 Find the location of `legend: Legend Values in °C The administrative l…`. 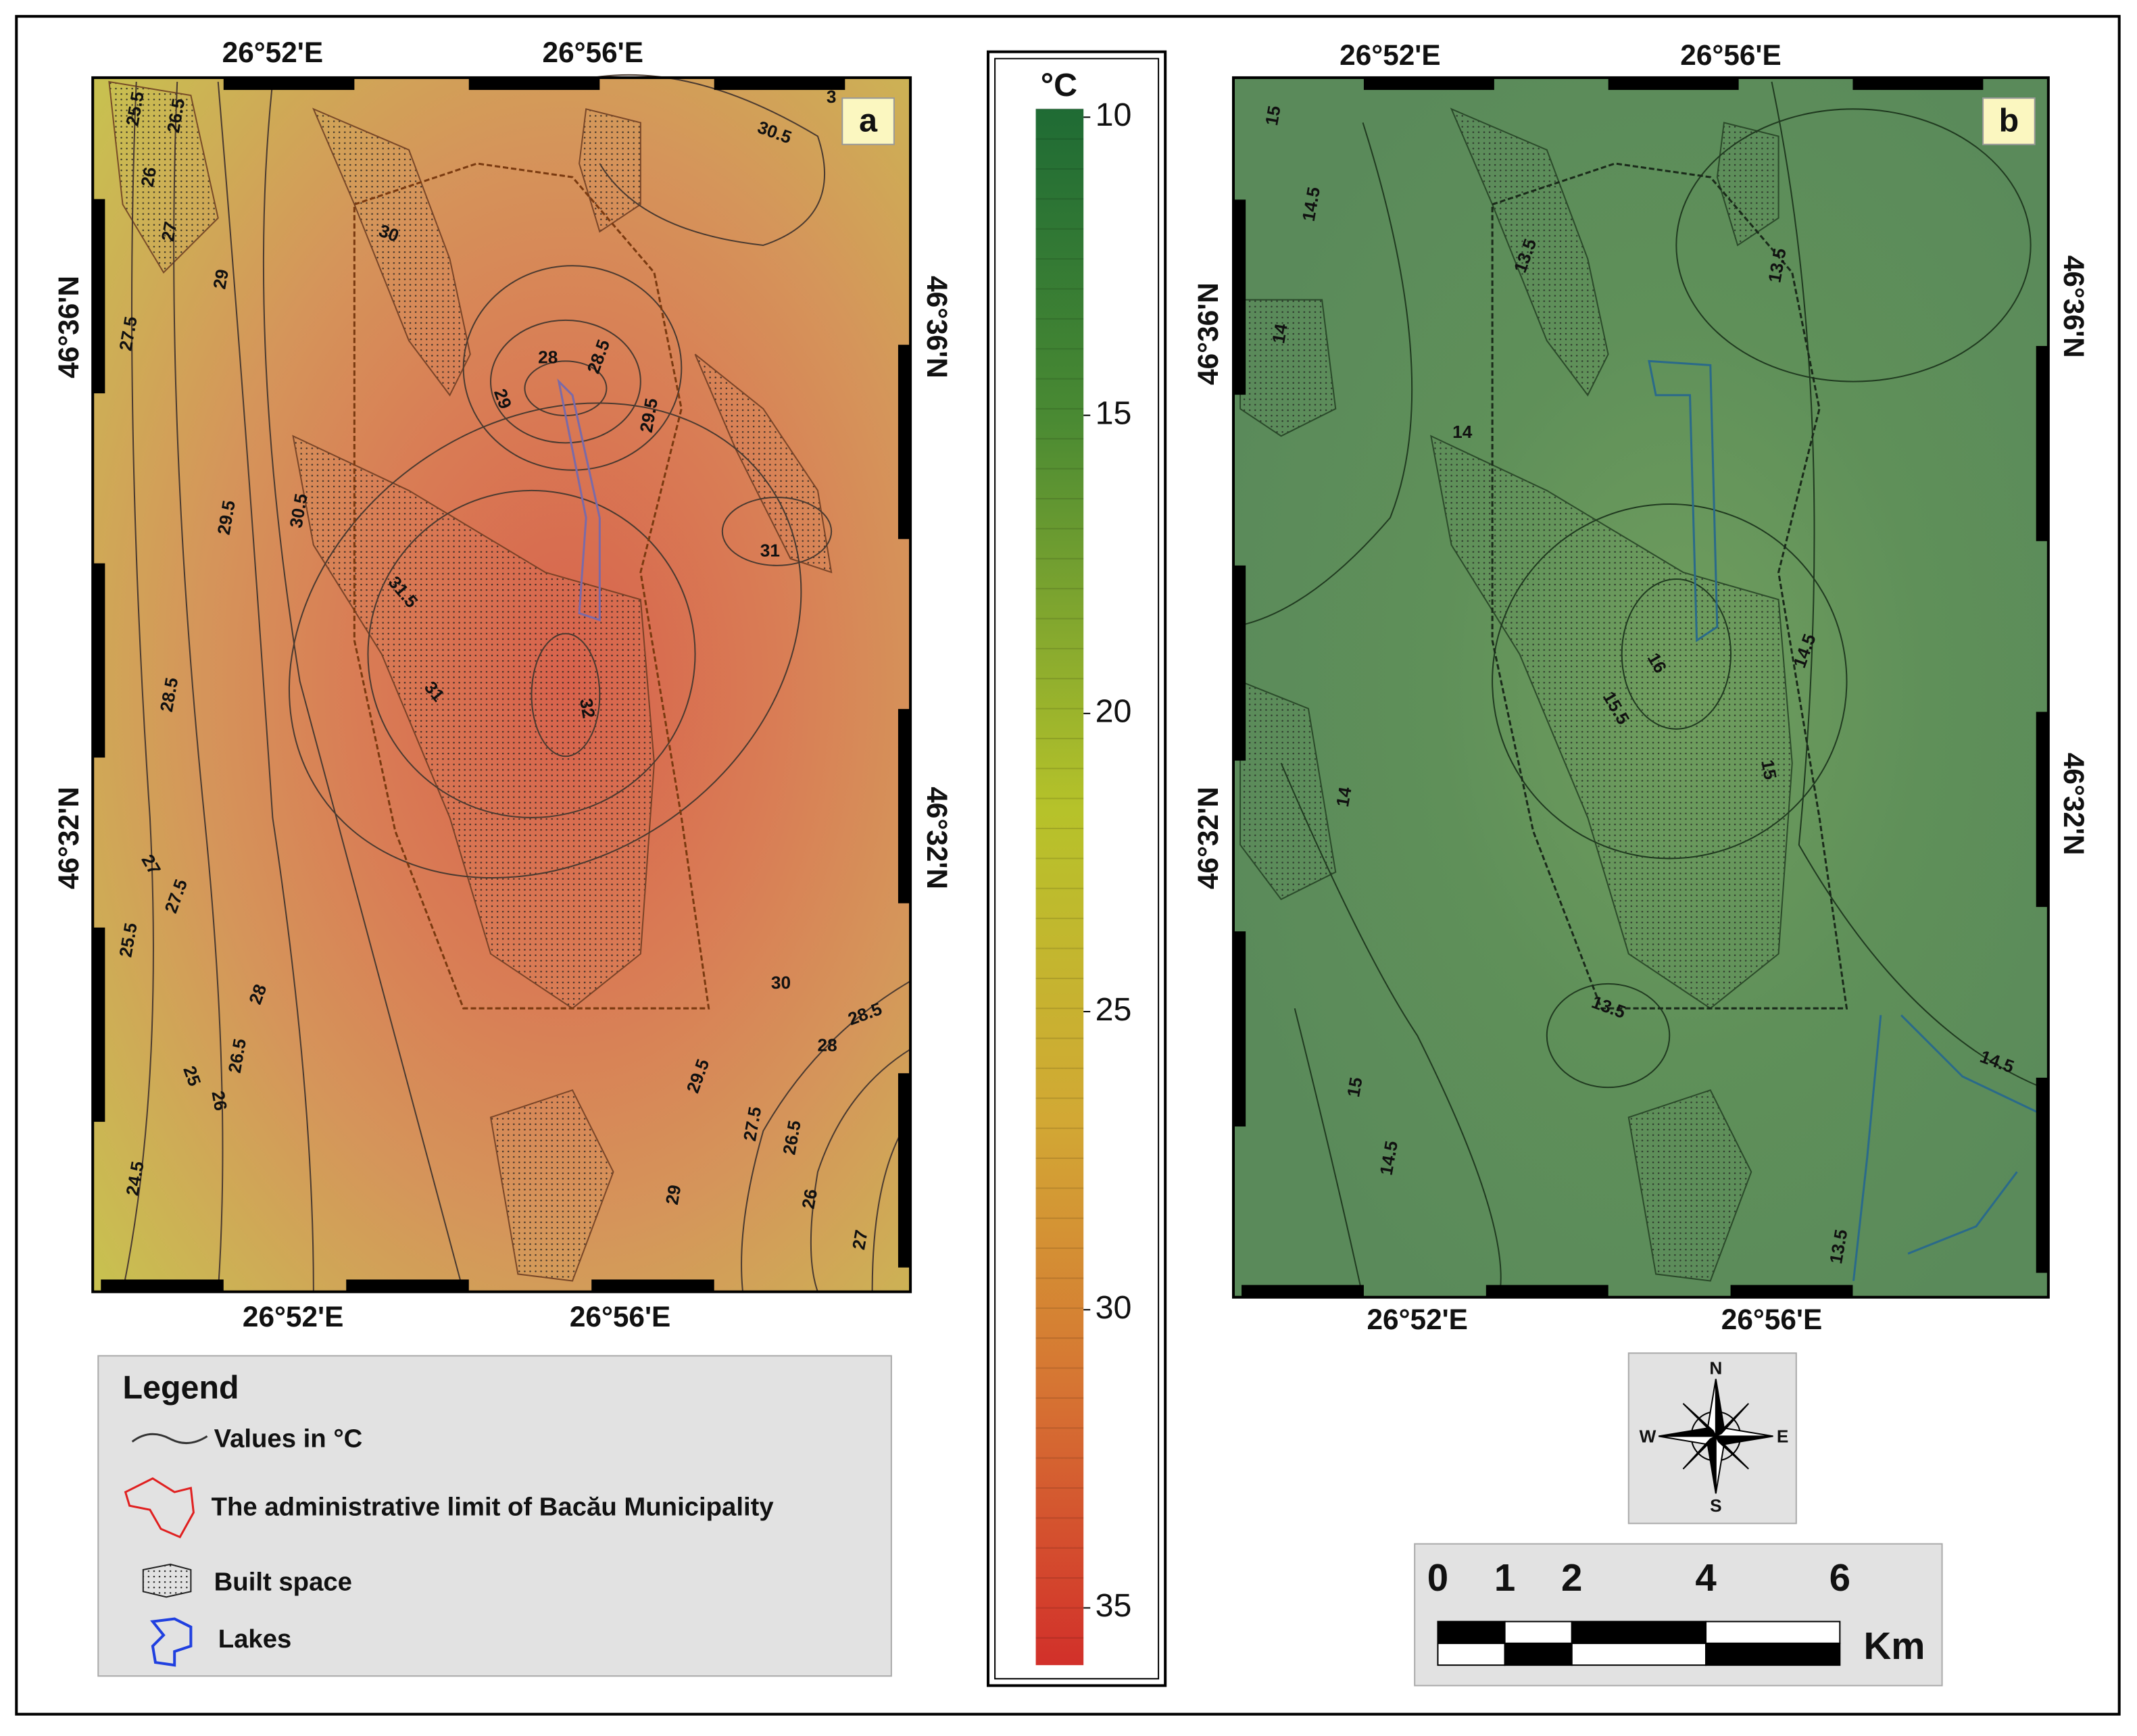

legend: Legend Values in °C The administrative l… is located at coordinates (494, 1516).